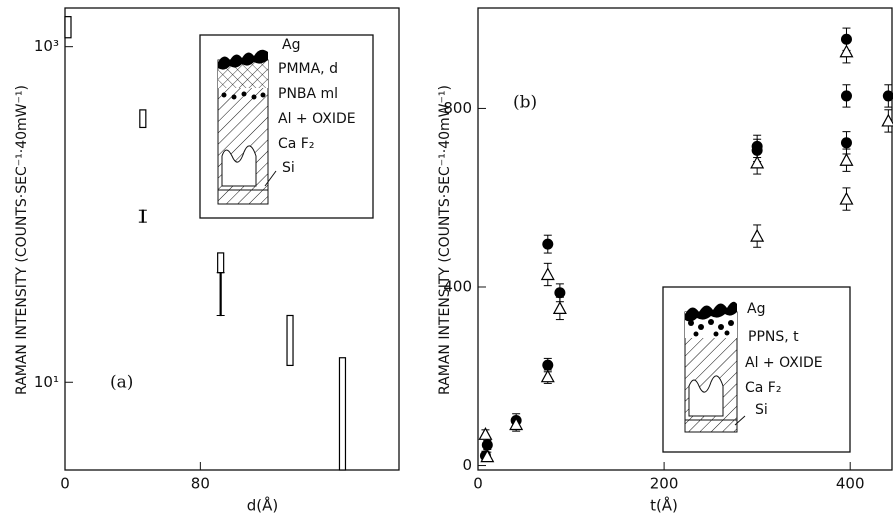 The width and height of the screenshot is (893, 516). I want to click on panel-label: (b), so click(525, 103).